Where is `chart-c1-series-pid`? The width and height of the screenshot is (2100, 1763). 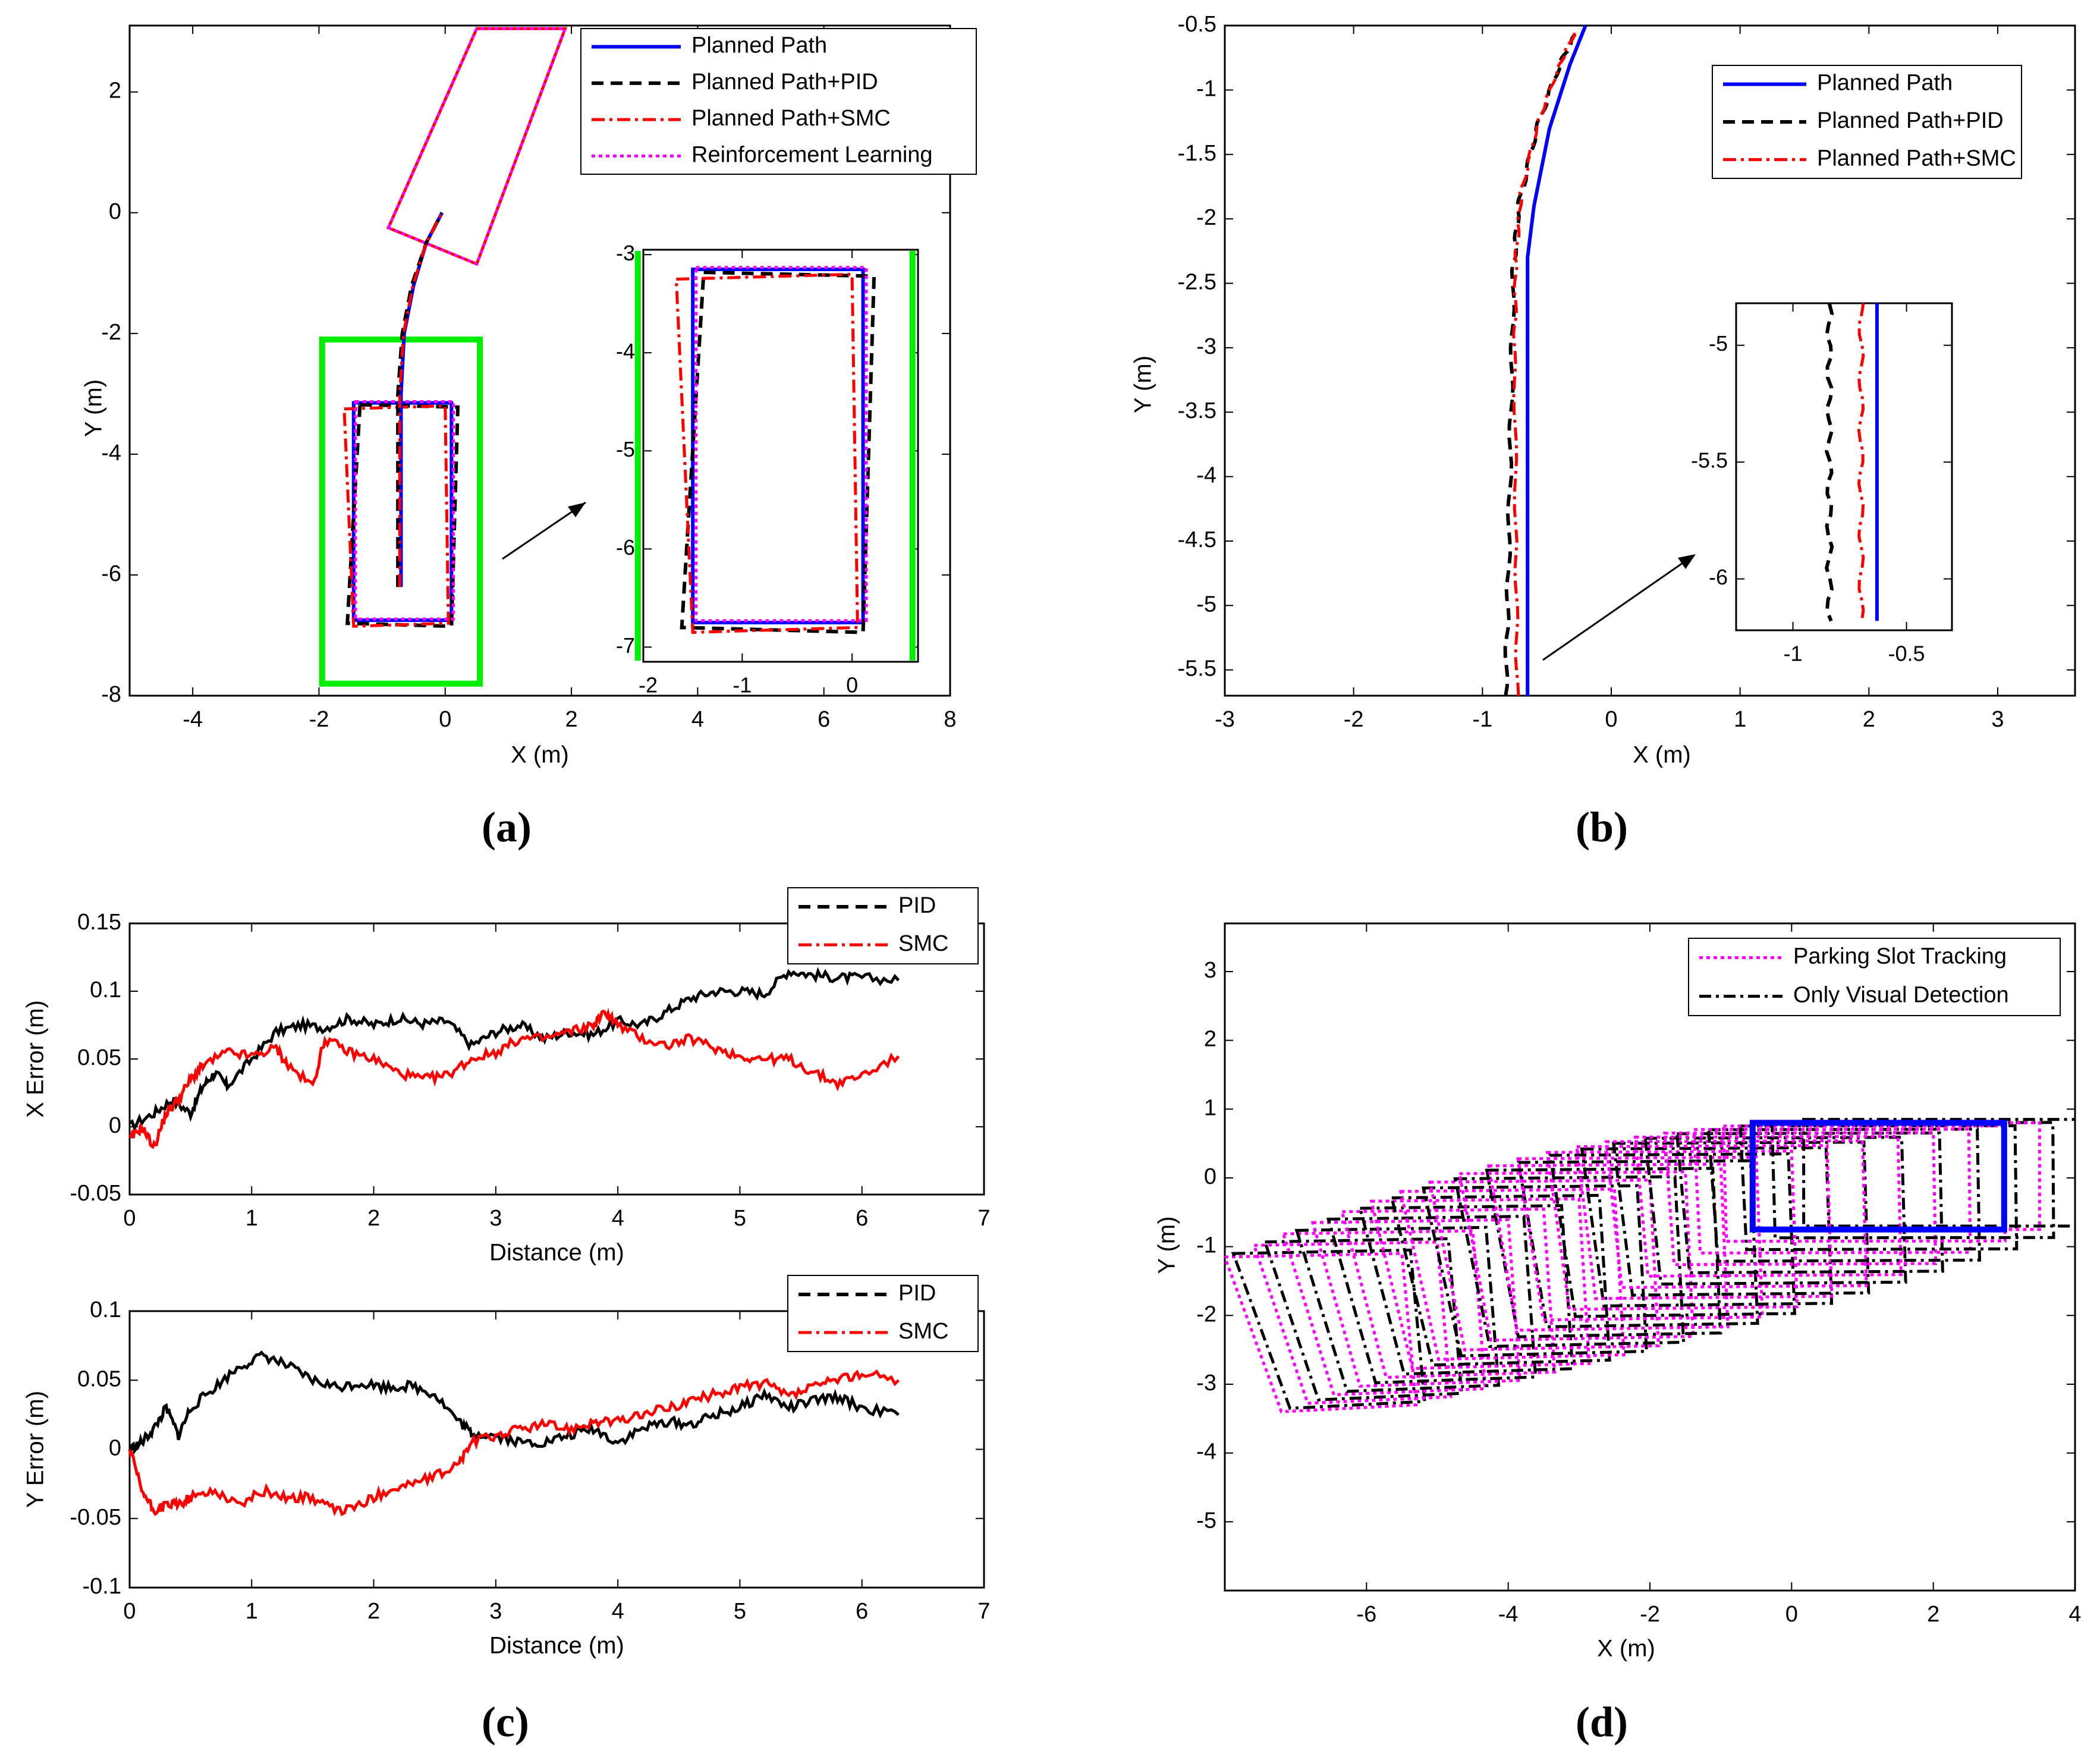
chart-c1-series-pid is located at coordinates (514, 1049).